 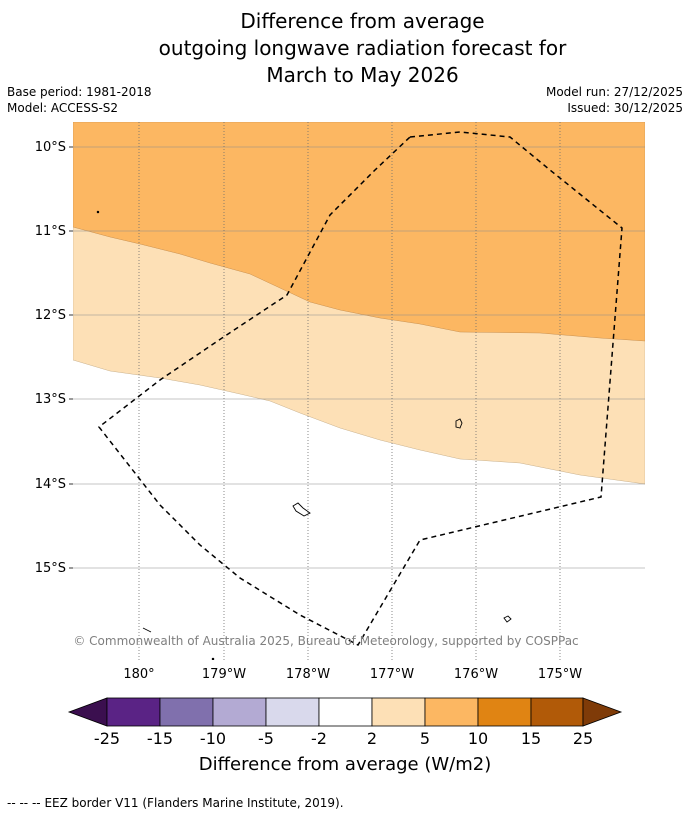 I want to click on eez-legend-symbol: -- -- --, so click(x=24, y=803).